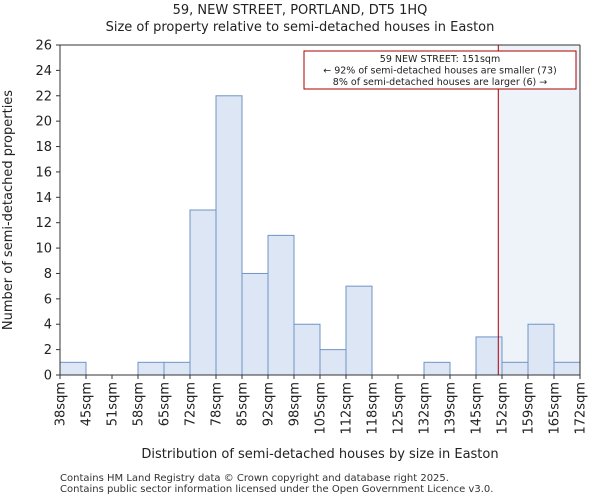 This screenshot has height=500, width=600. I want to click on x-tick-label: 78sqm, so click(217, 404).